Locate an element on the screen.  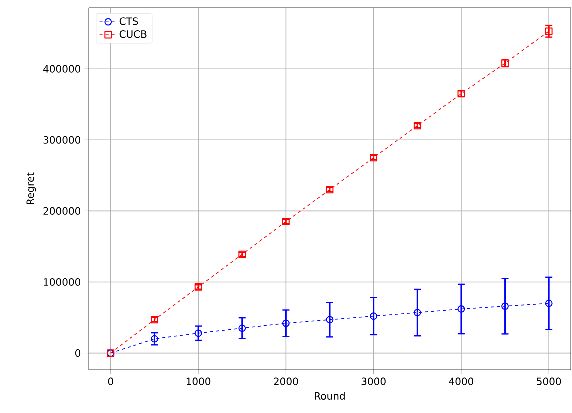
x-tick-label: 5000 is located at coordinates (549, 382).